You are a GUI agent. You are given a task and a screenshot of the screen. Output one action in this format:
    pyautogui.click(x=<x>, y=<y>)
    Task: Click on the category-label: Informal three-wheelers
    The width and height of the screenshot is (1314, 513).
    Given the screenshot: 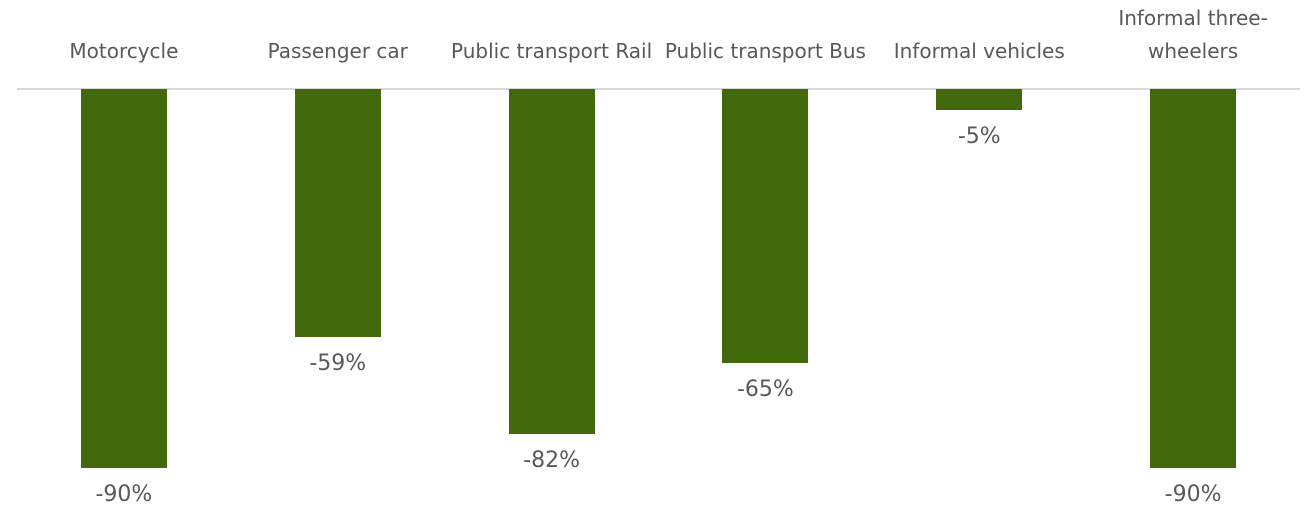 What is the action you would take?
    pyautogui.click(x=1193, y=34)
    